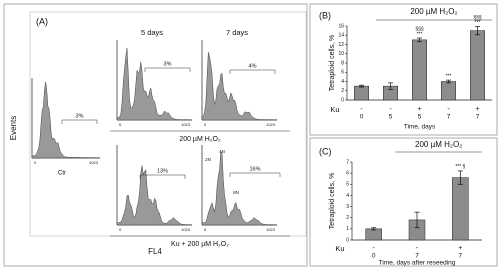  Describe the element at coordinates (208, 159) in the screenshot. I see `ploidy-label: 2N` at that location.